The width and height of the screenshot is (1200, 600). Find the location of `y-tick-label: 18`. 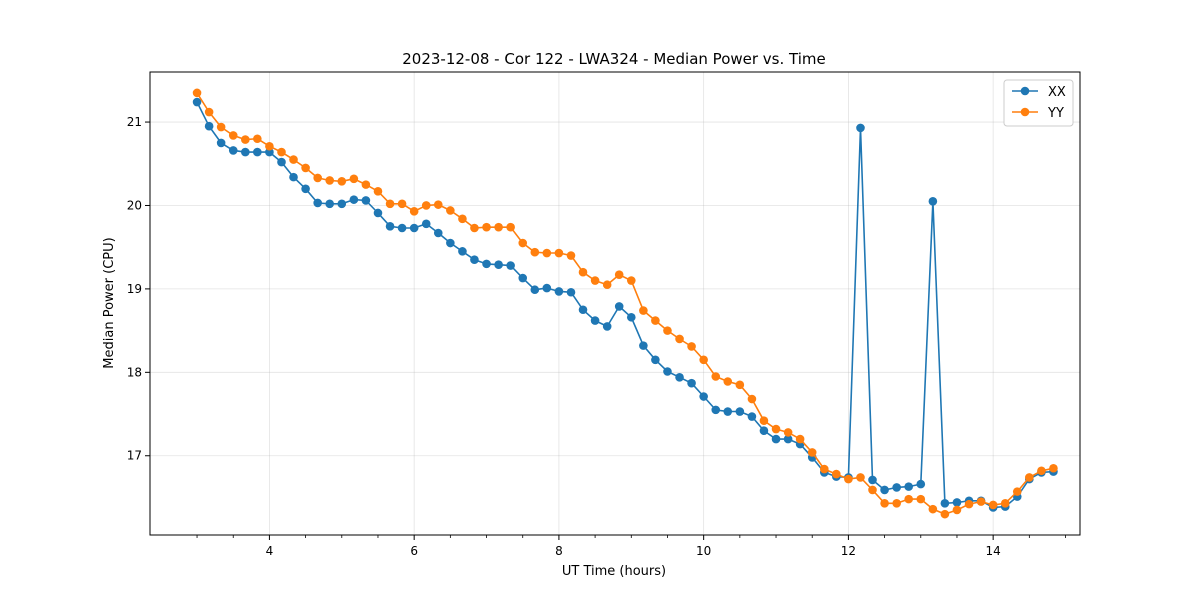

y-tick-label: 18 is located at coordinates (134, 372).